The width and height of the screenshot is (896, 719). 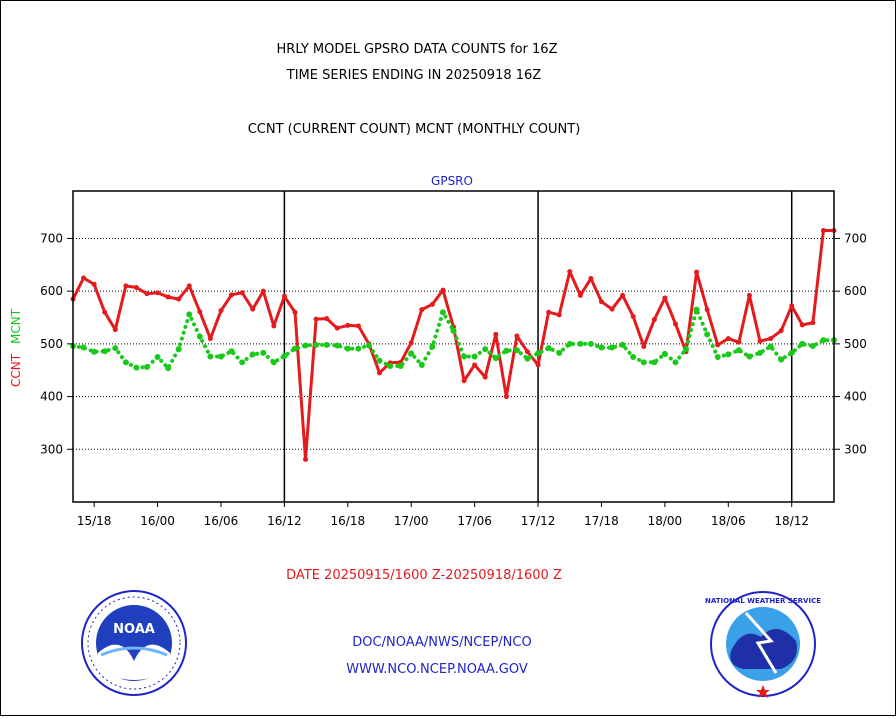 I want to click on ylabel-ccnt: CCNT, so click(x=16, y=370).